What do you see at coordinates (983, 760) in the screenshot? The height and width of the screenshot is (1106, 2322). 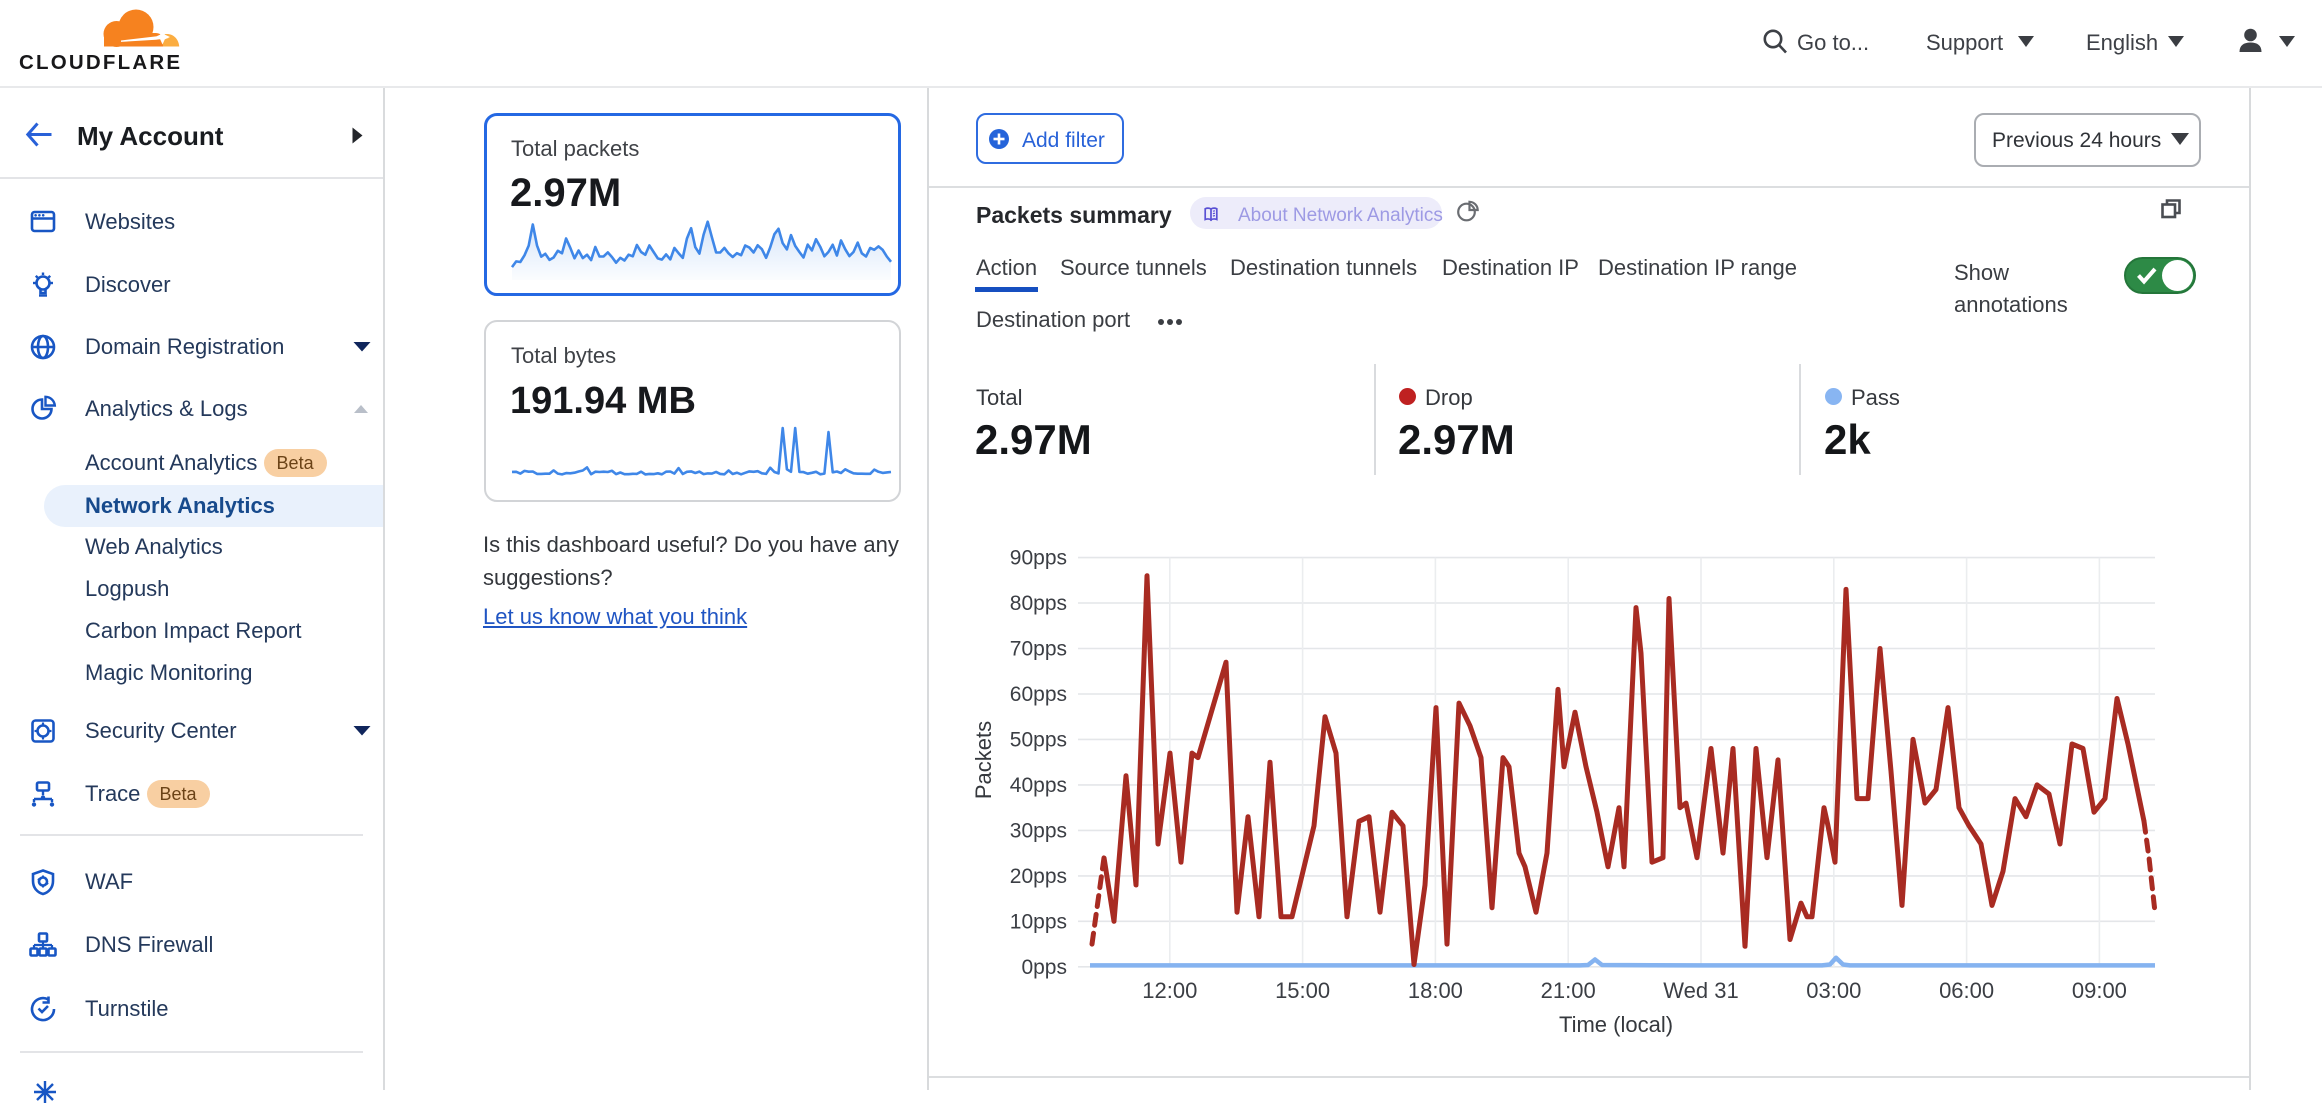 I see `svg-text: Packets` at bounding box center [983, 760].